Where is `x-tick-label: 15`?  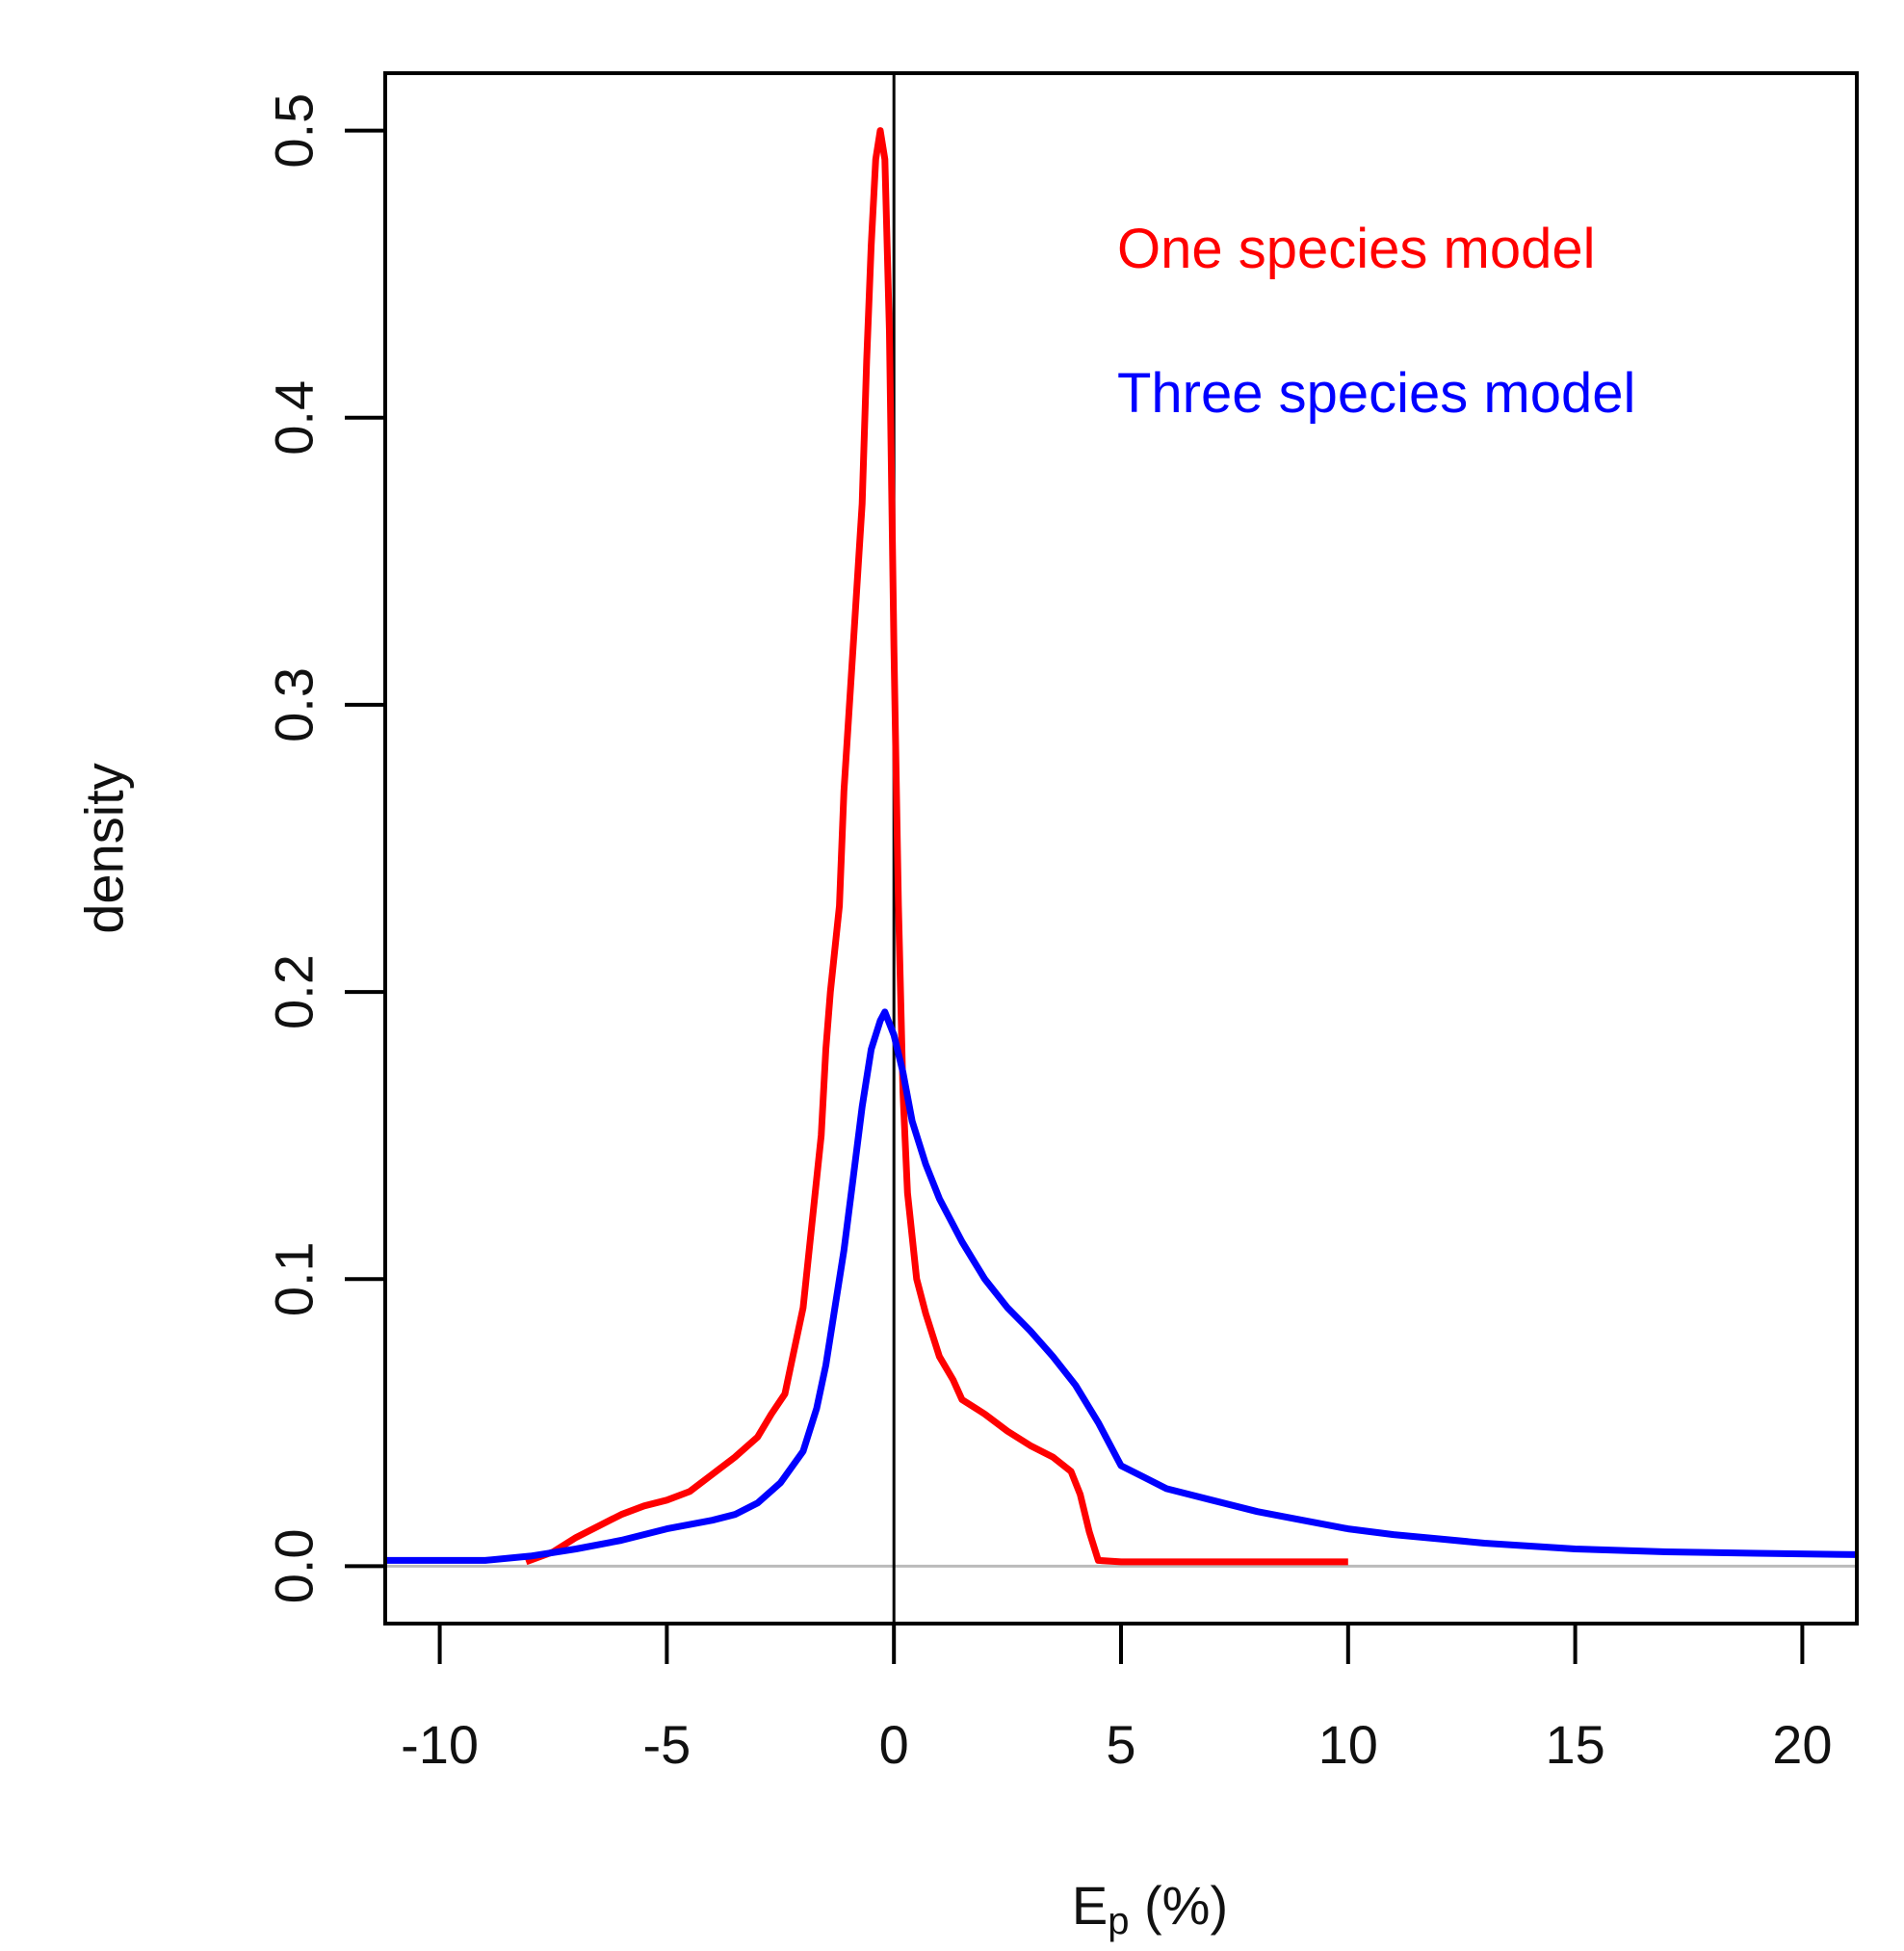 x-tick-label: 15 is located at coordinates (1575, 1744).